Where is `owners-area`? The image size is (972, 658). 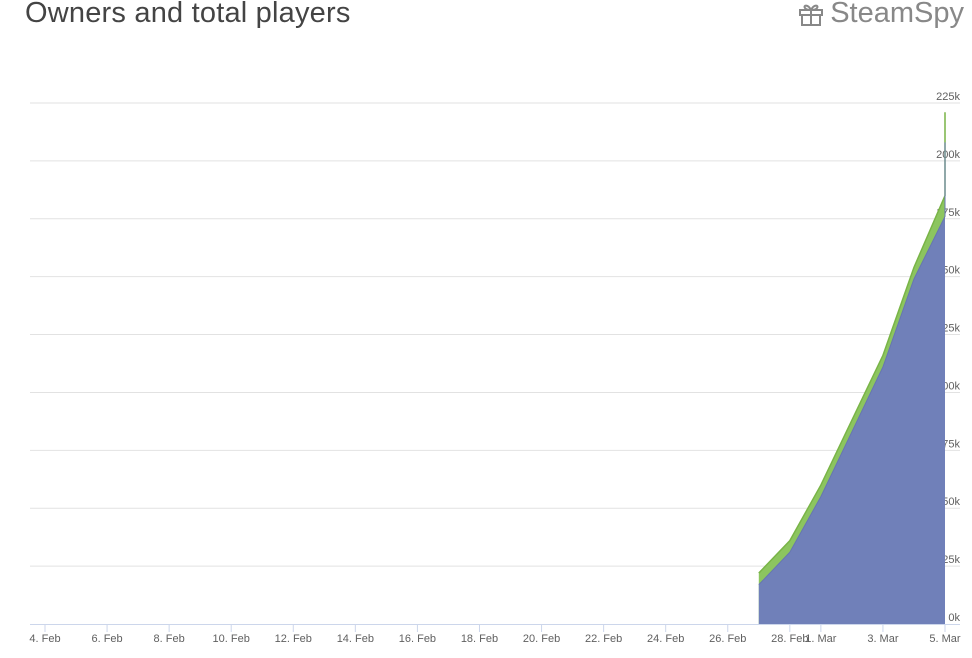
owners-area is located at coordinates (851, 383).